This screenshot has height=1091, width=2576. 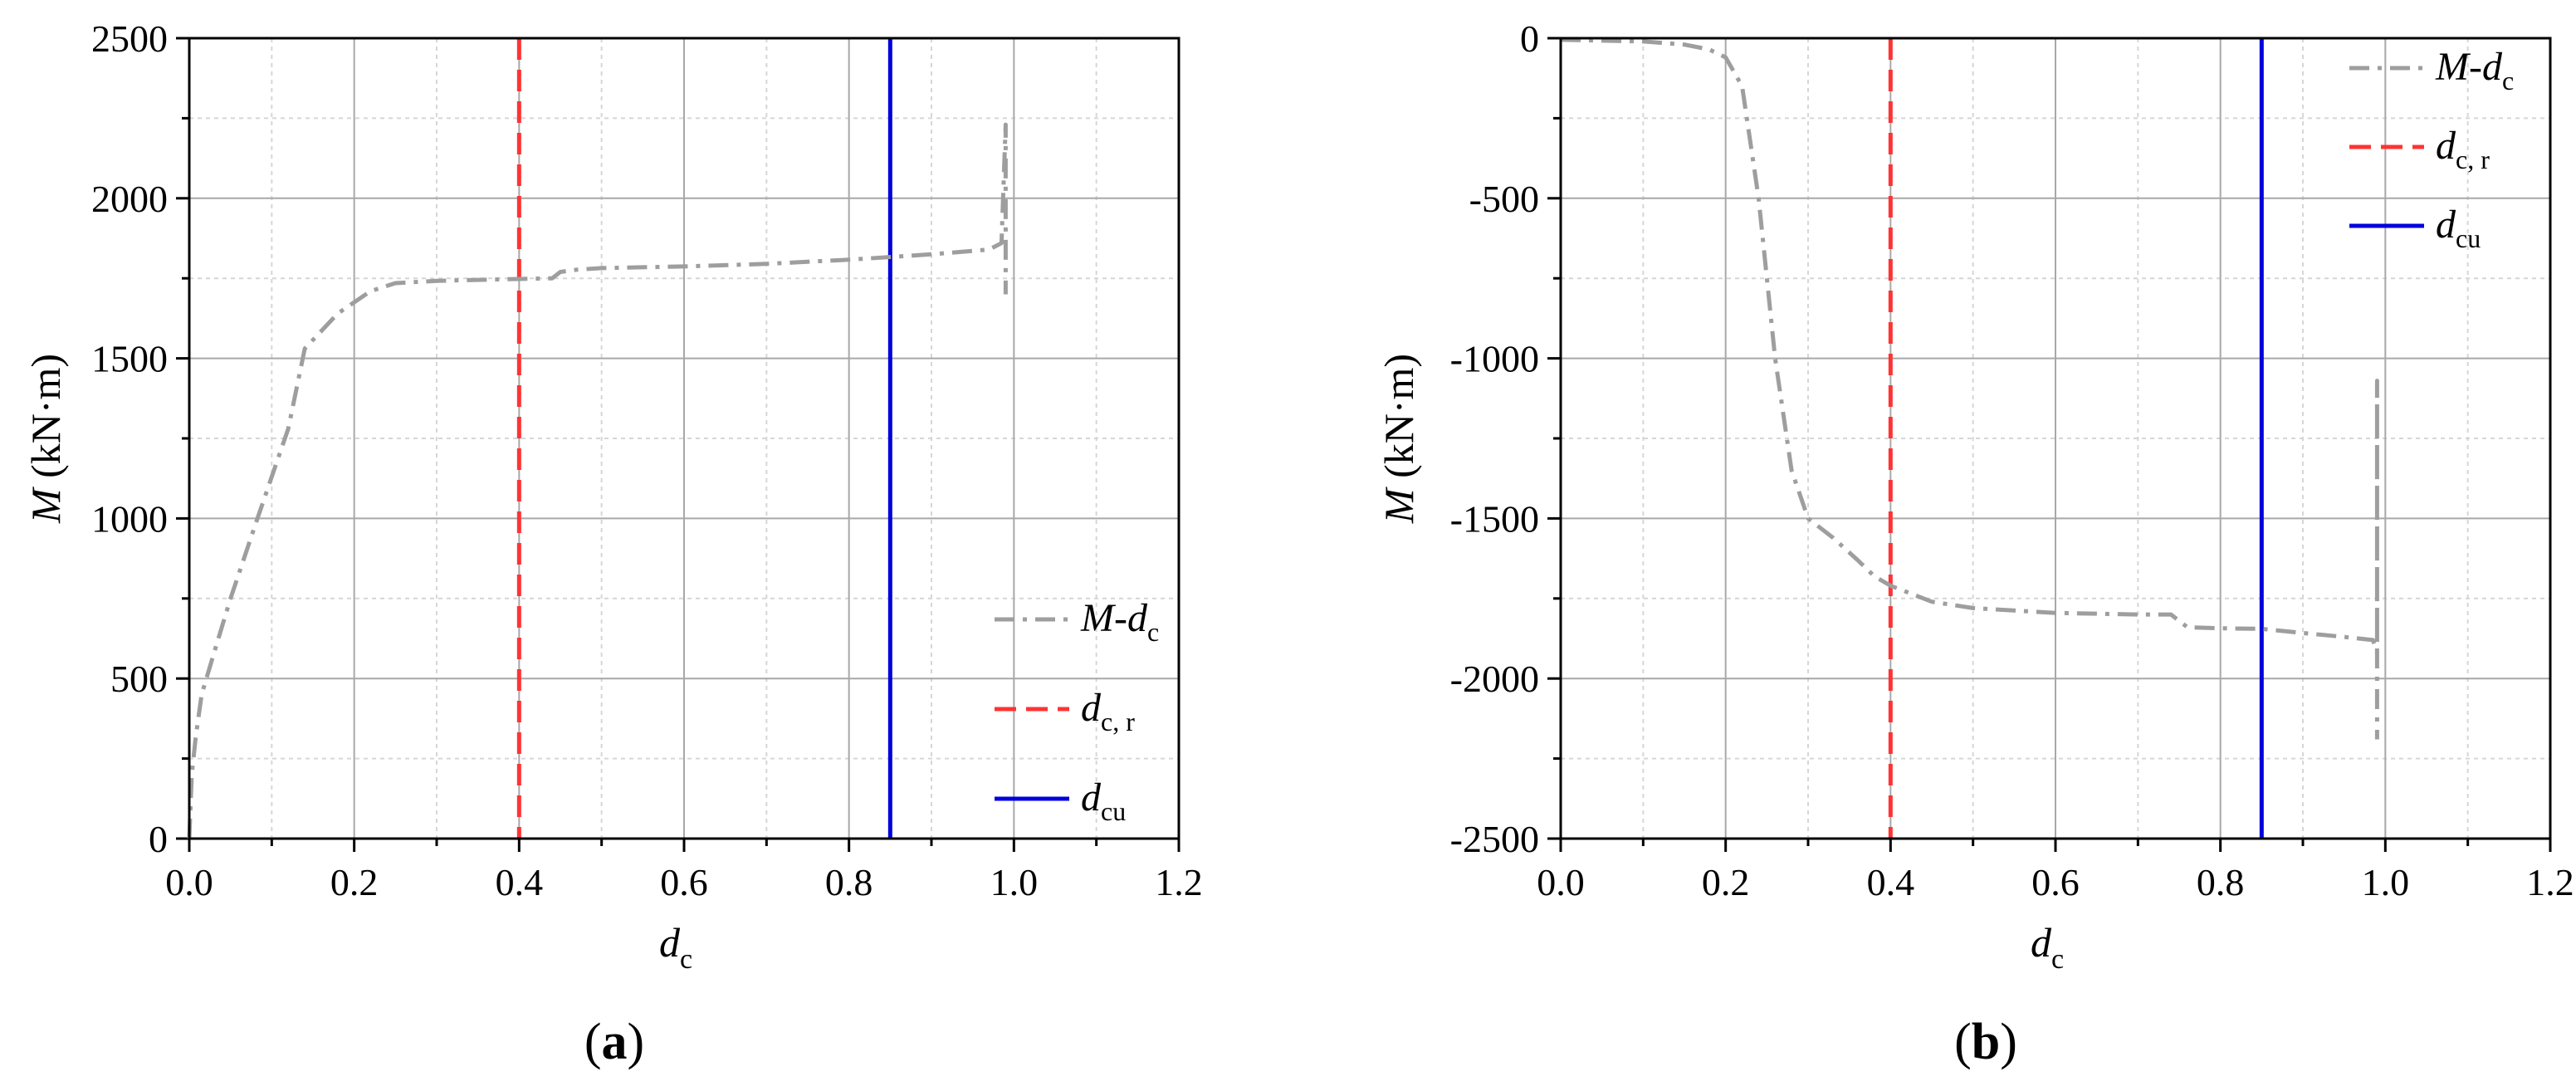 I want to click on panel-label: (b), so click(x=1985, y=1042).